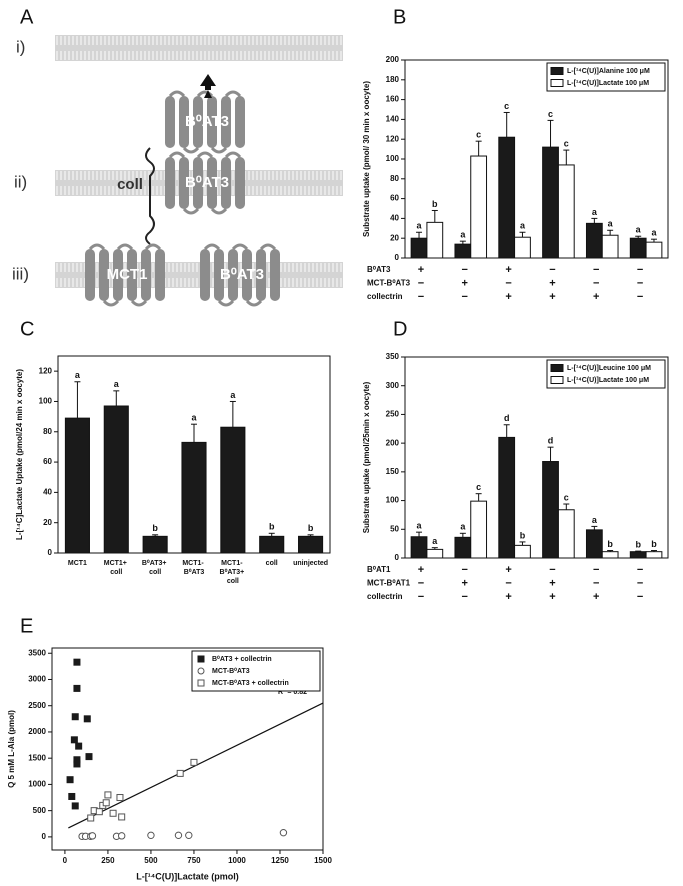  What do you see at coordinates (389, 583) in the screenshot?
I see `condition-label: MCT-B⁰AT1` at bounding box center [389, 583].